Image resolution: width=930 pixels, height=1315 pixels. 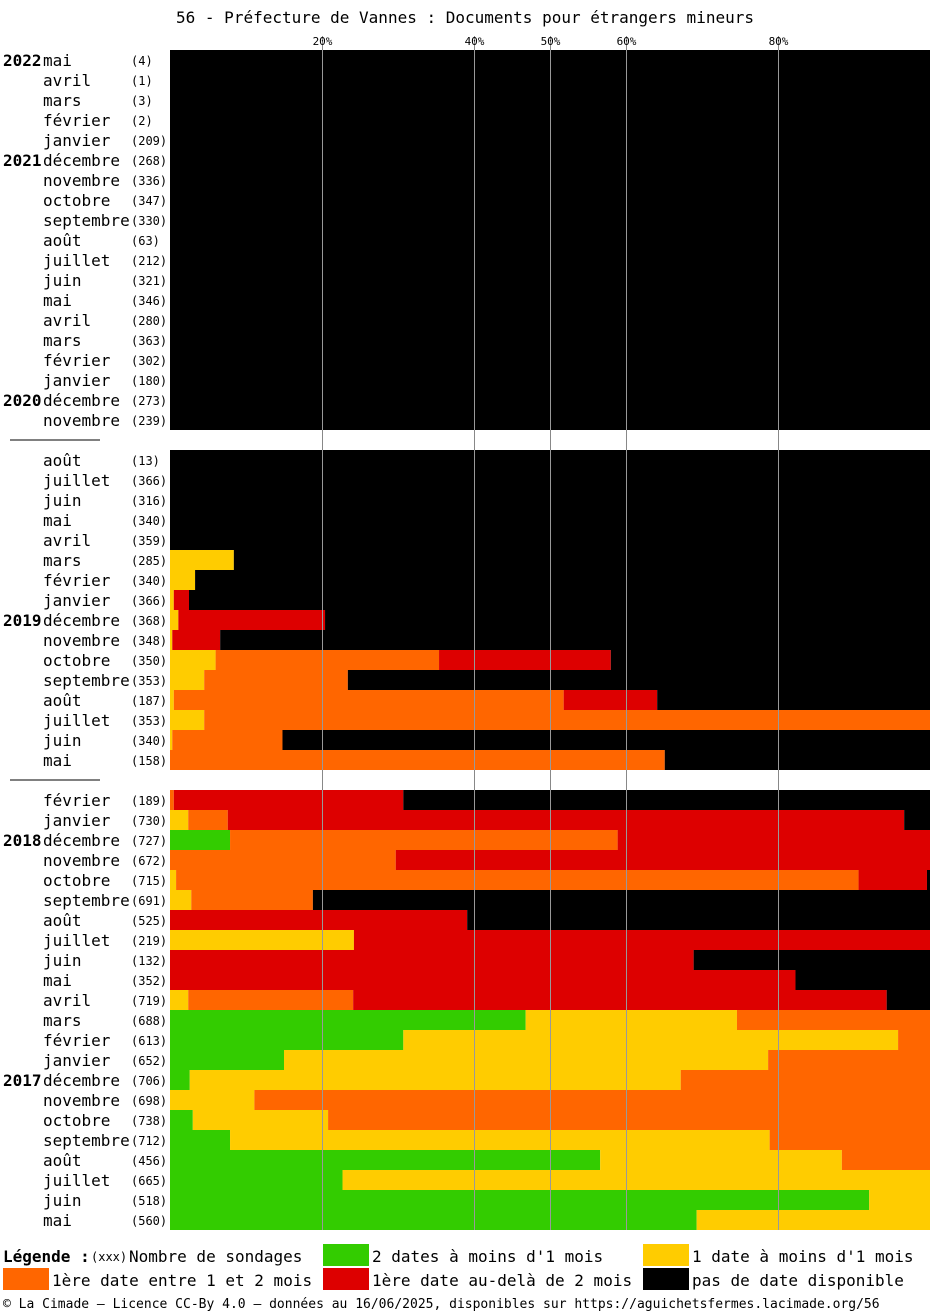 What do you see at coordinates (149, 961) in the screenshot?
I see `count-label: (132)` at bounding box center [149, 961].